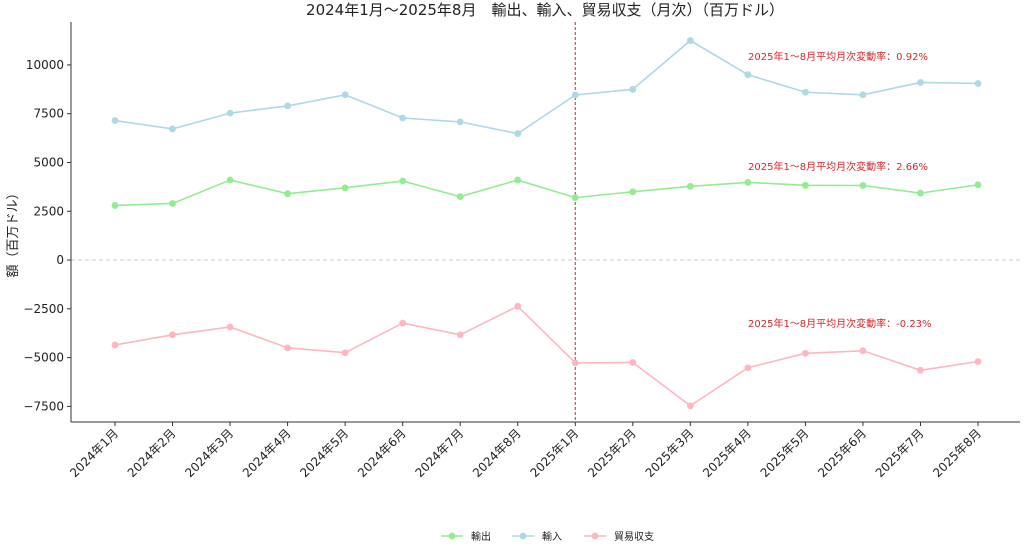 The width and height of the screenshot is (1024, 547). I want to click on x-tick-label: 2024年7月, so click(439, 453).